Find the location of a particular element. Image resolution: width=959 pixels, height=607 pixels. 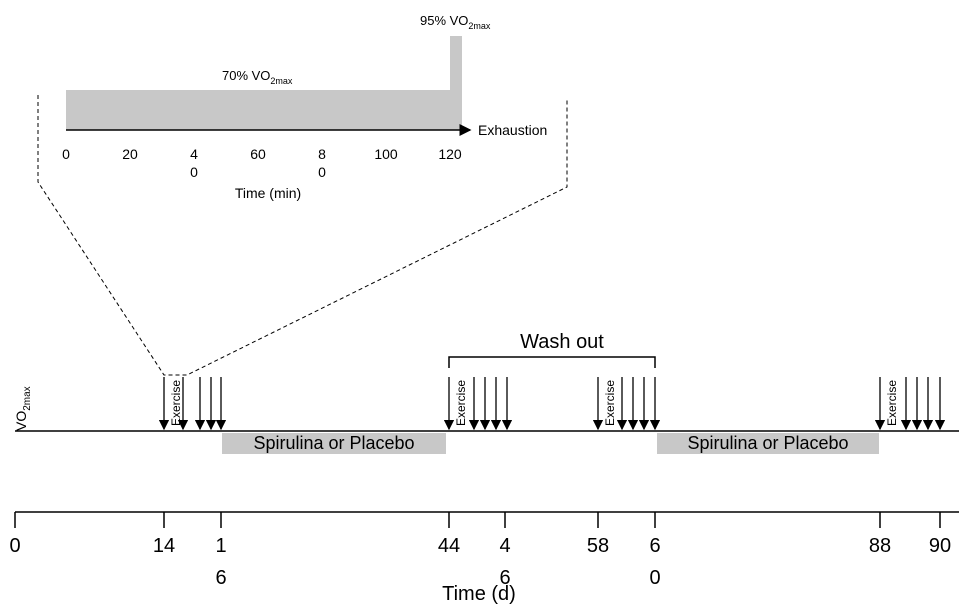

inset-tick-label: 40 is located at coordinates (194, 163).